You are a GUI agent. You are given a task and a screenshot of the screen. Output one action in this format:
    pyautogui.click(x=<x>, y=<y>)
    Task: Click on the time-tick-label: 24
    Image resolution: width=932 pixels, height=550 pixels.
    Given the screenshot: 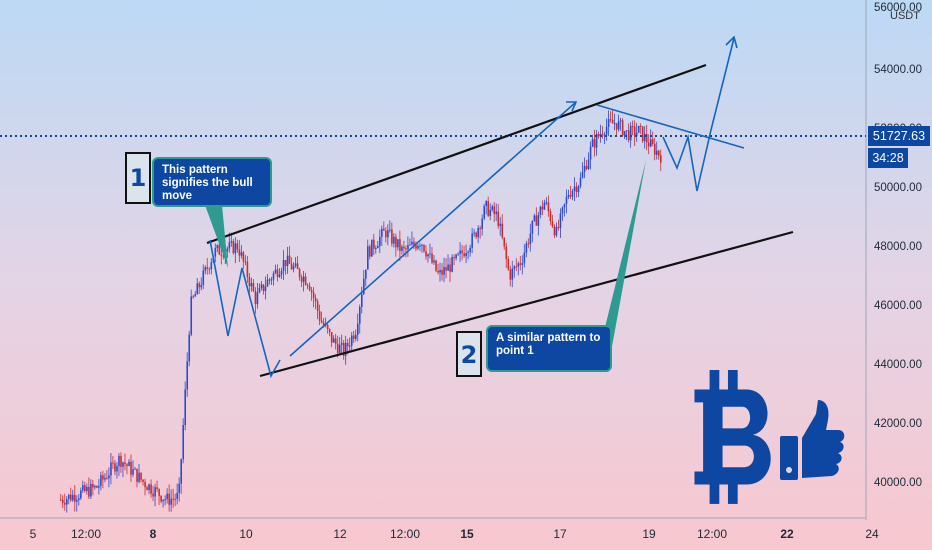 What is the action you would take?
    pyautogui.click(x=872, y=534)
    